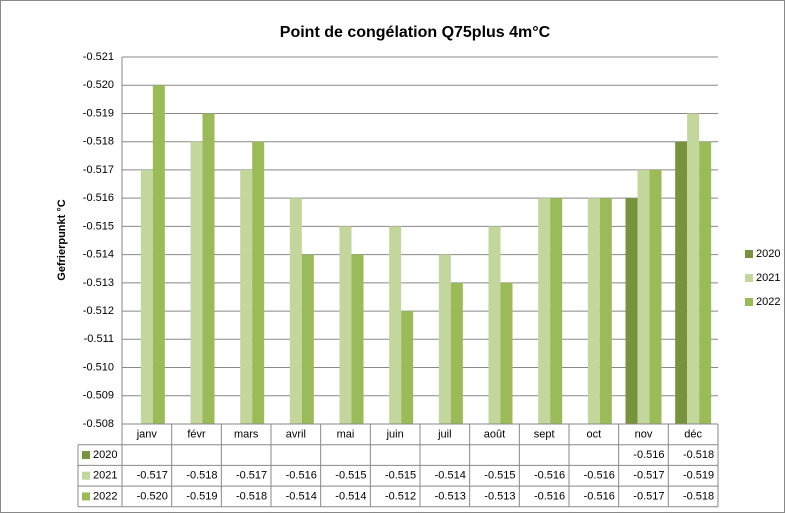 This screenshot has height=513, width=785. I want to click on table-series-name: 2022, so click(105, 496).